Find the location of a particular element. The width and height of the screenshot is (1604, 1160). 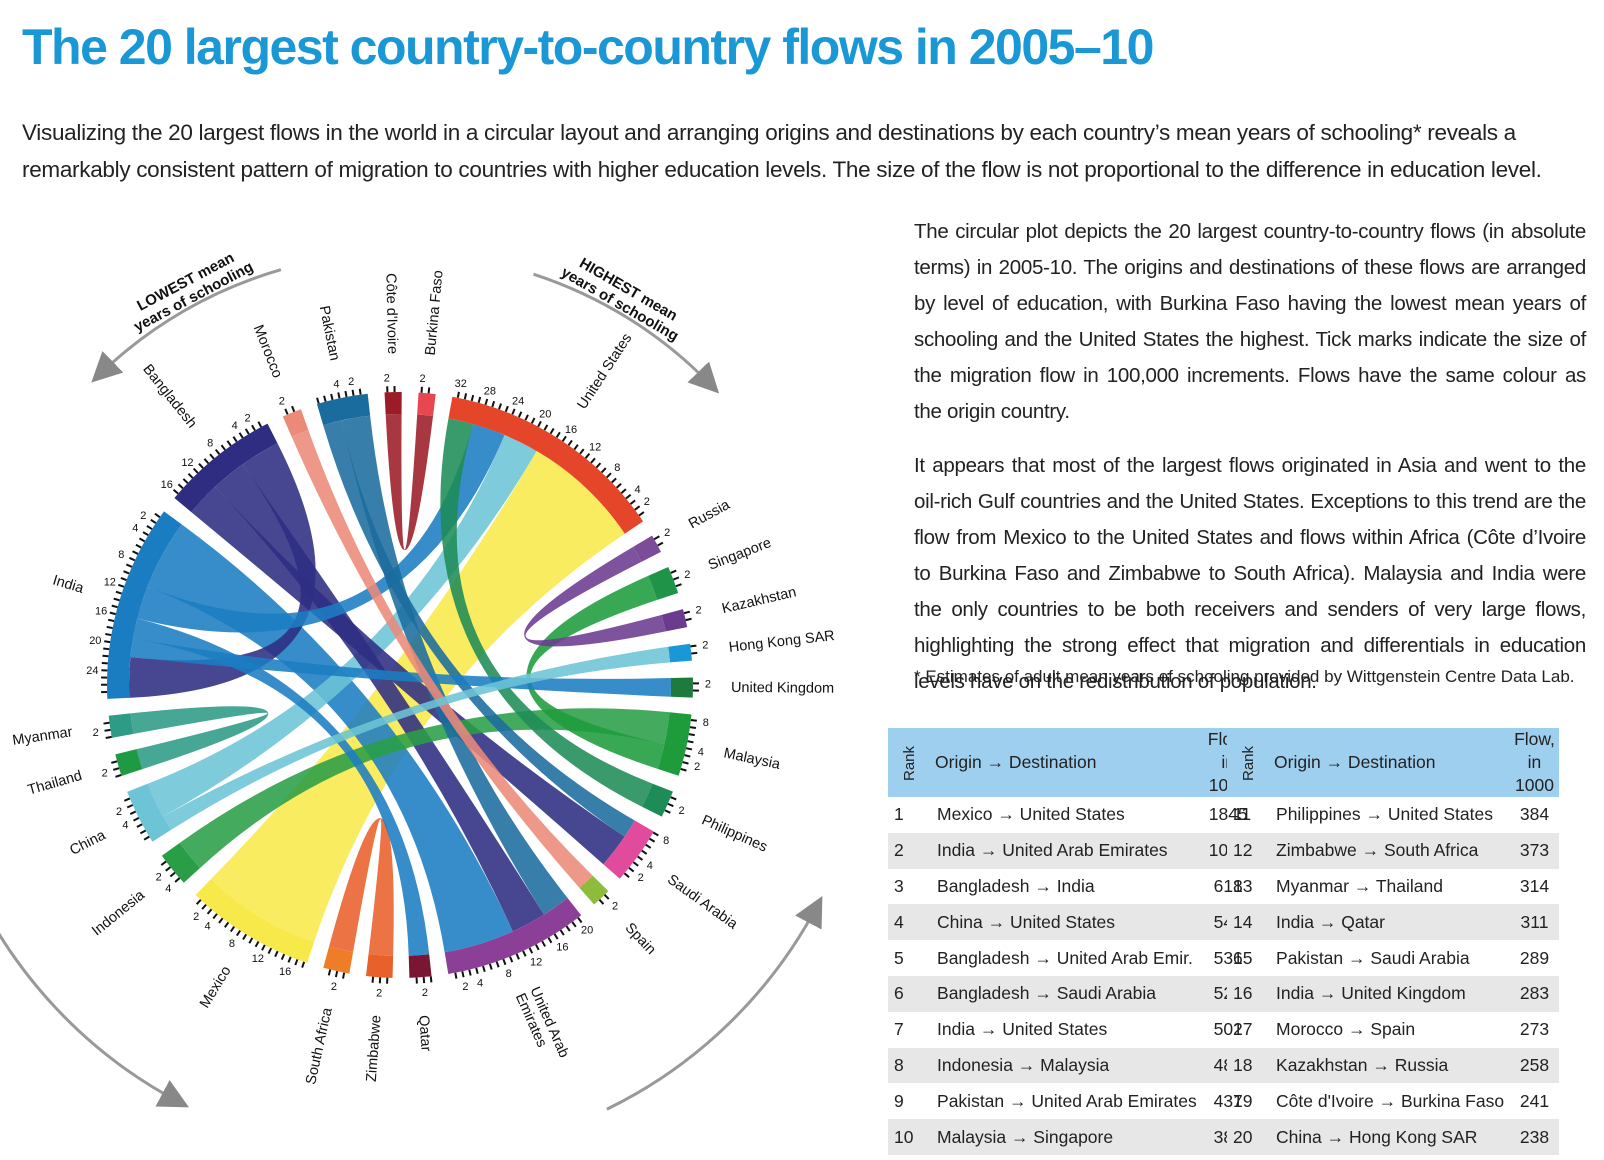

table-row: 14 India → Qatar 311 is located at coordinates (1393, 922).